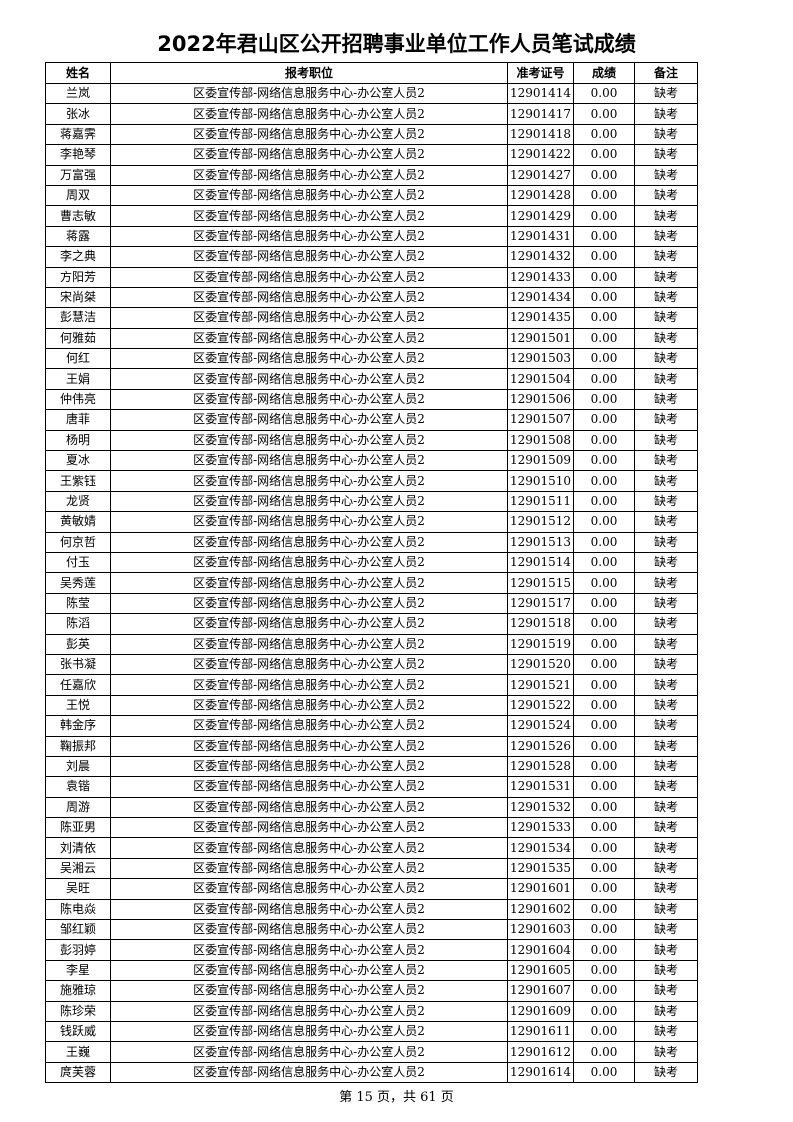  What do you see at coordinates (78, 257) in the screenshot?
I see `cell-name: 李之典` at bounding box center [78, 257].